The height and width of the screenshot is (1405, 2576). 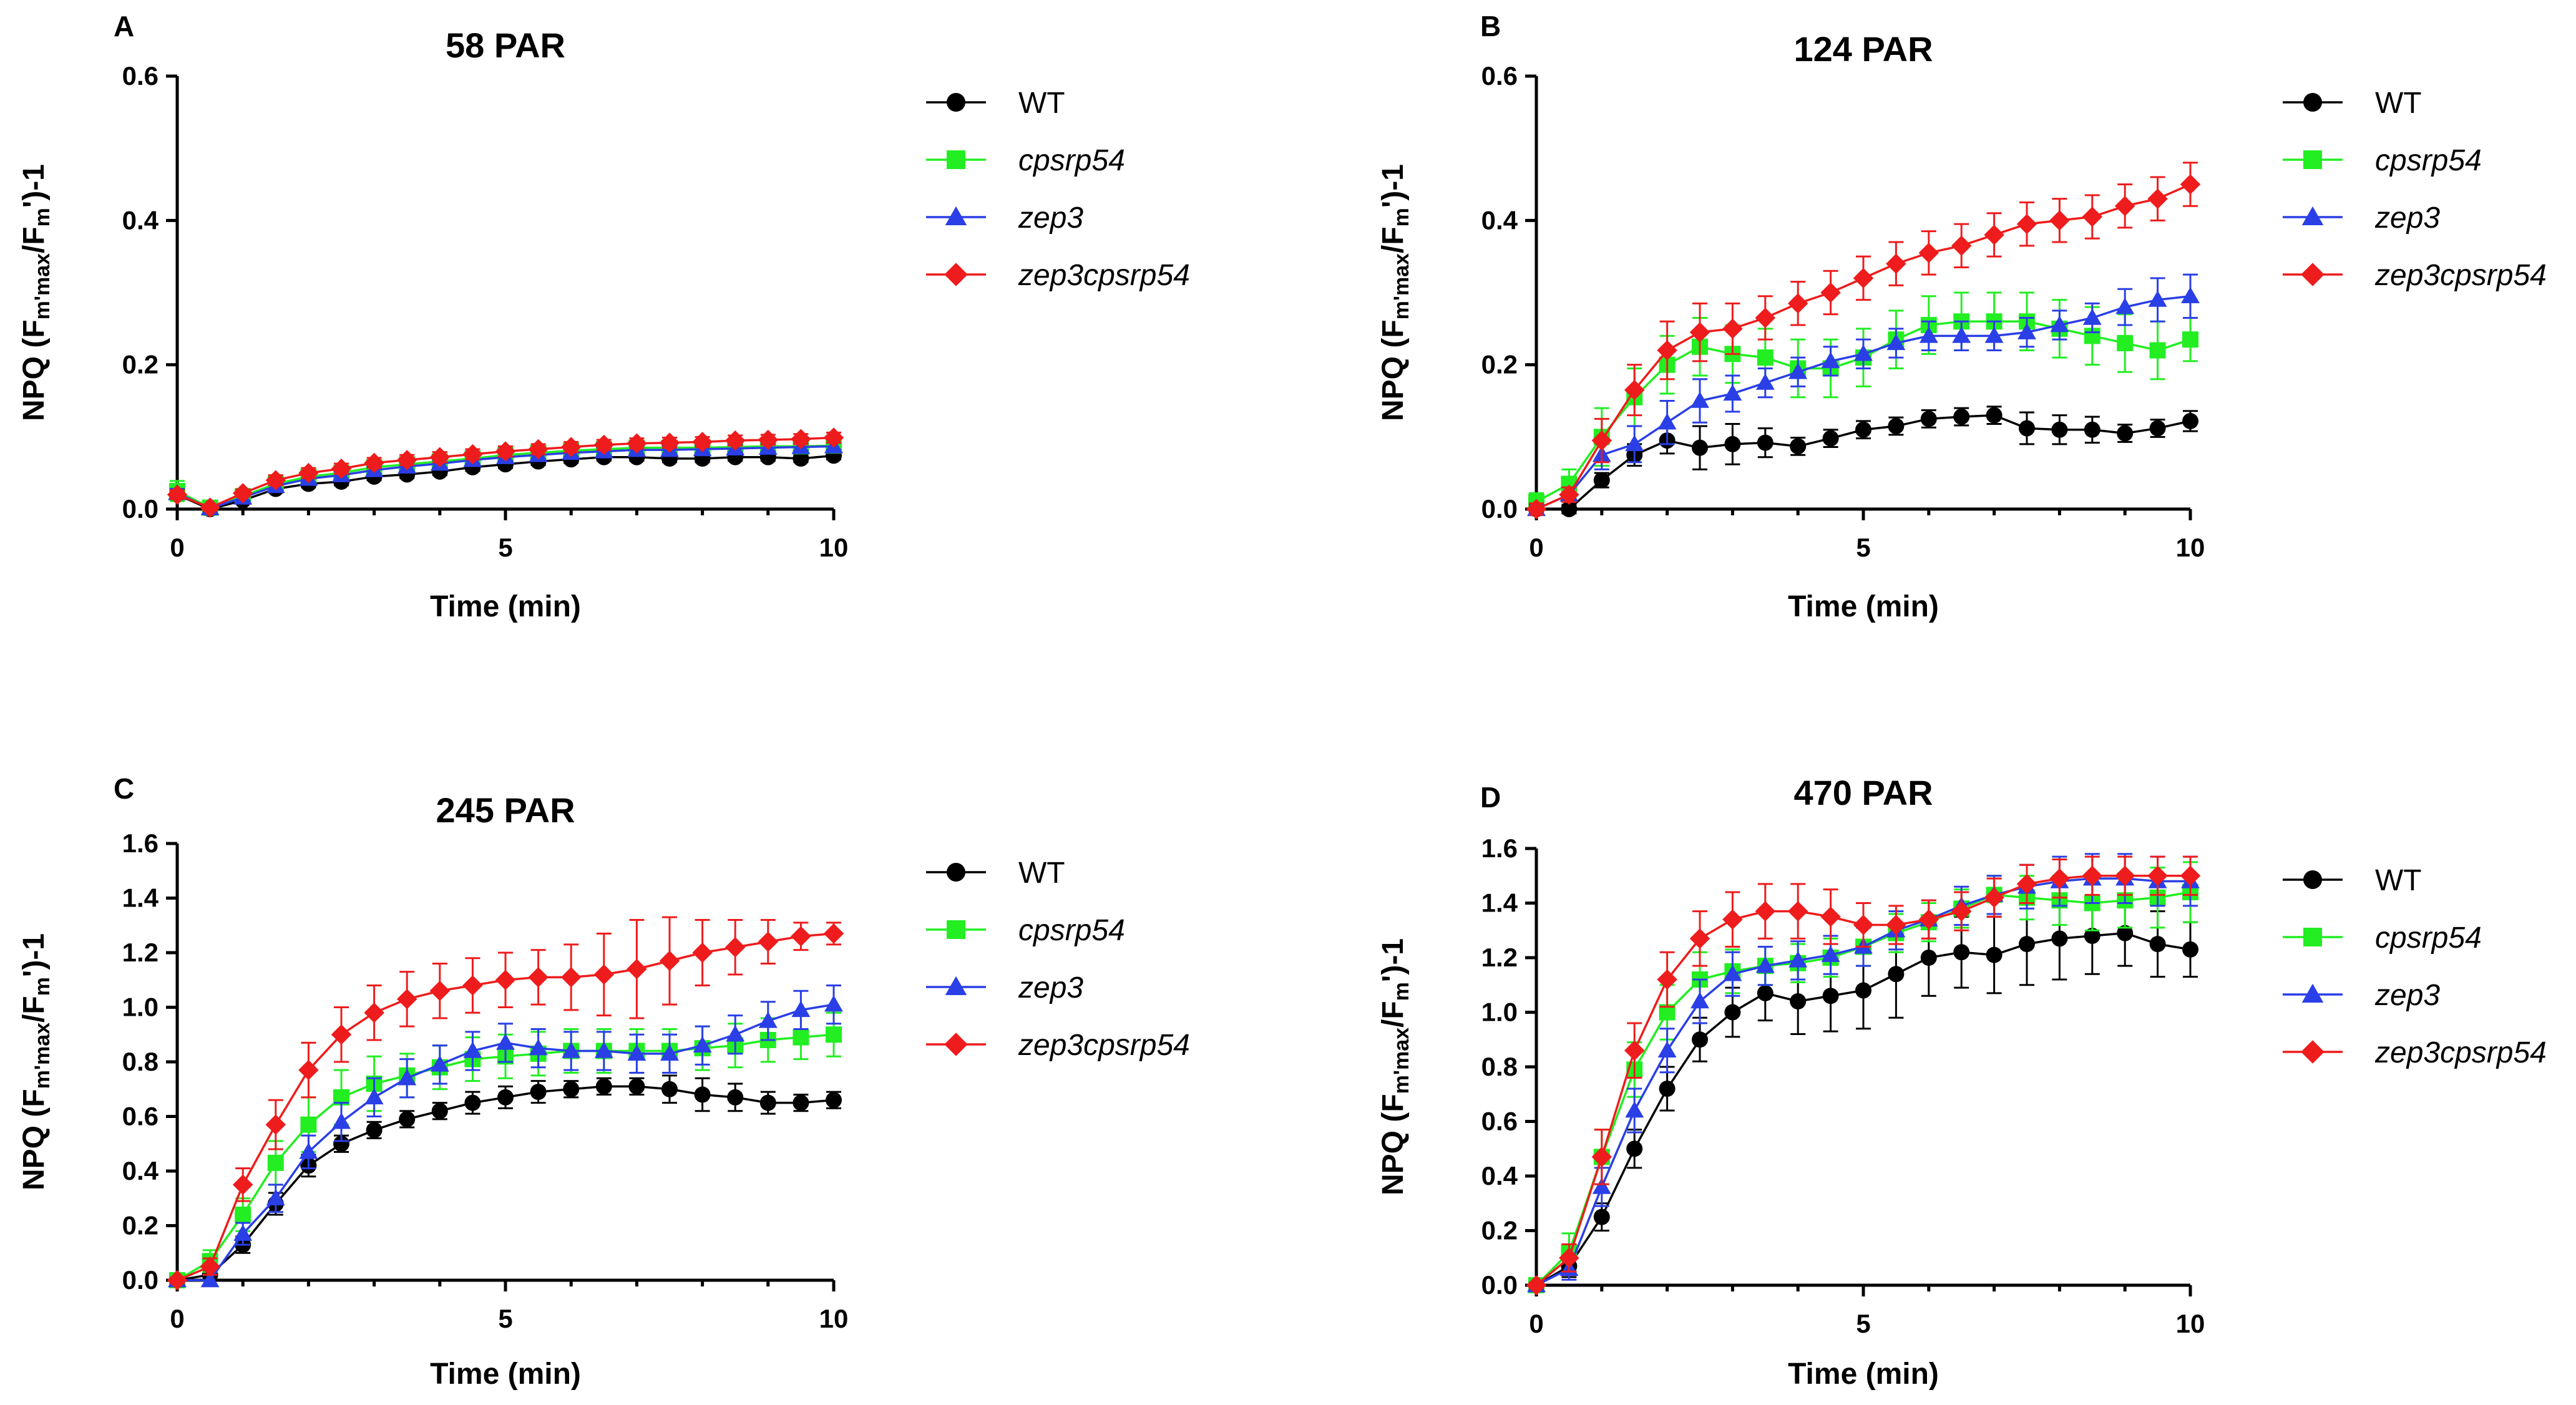 I want to click on series-zep3, so click(x=505, y=1136).